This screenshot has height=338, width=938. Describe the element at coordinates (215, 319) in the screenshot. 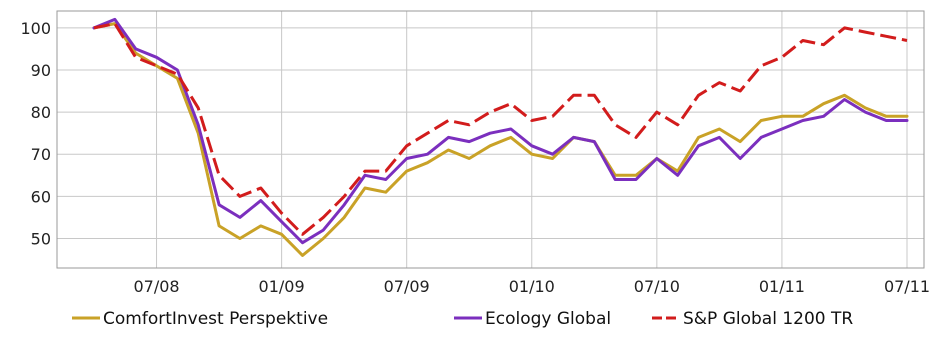

I see `legend-label-comfortinvest-perspektive: ComfortInvest Perspektive` at that location.